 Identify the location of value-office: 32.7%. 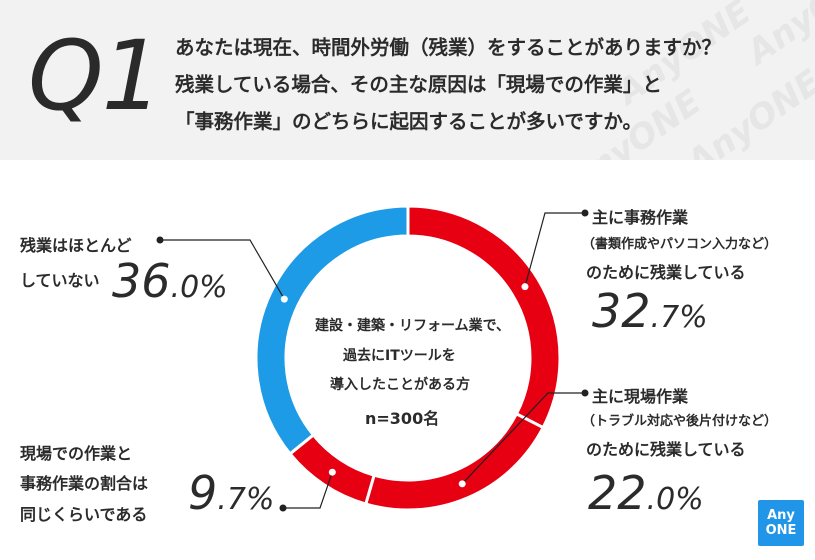
(650, 311).